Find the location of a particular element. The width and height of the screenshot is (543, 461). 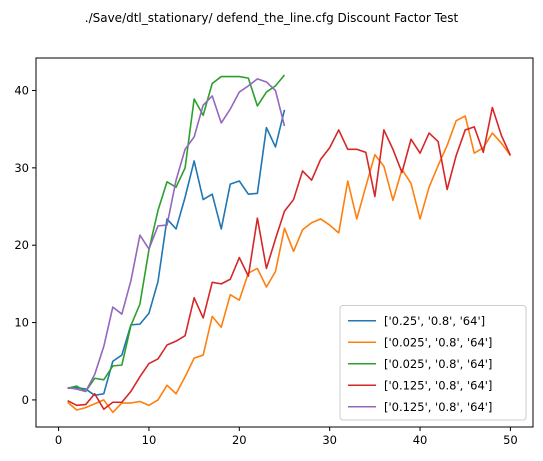

y-tick-label: 10 is located at coordinates (21, 323).